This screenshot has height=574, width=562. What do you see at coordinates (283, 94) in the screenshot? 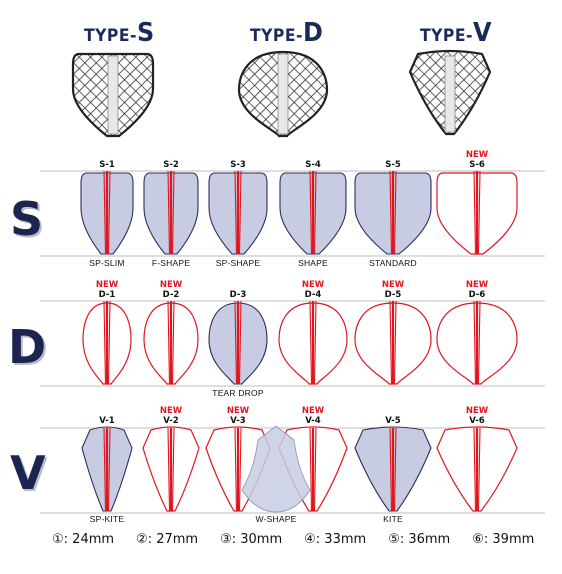
I see `type-d-flight-shaft` at bounding box center [283, 94].